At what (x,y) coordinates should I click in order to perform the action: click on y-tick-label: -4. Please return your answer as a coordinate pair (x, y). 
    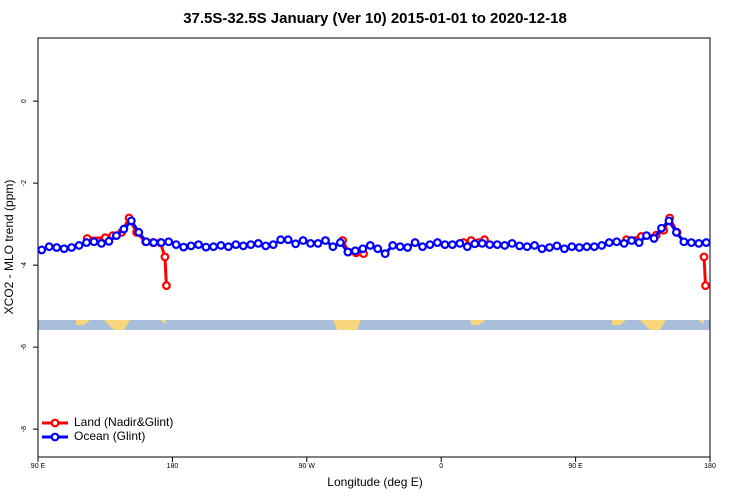
    Looking at the image, I should click on (24, 265).